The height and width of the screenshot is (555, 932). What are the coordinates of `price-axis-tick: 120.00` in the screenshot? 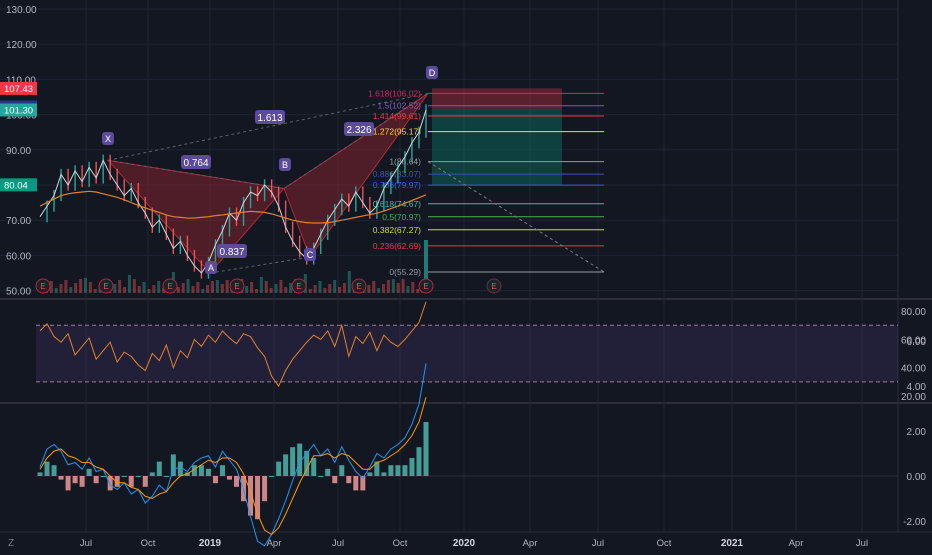 It's located at (21, 45).